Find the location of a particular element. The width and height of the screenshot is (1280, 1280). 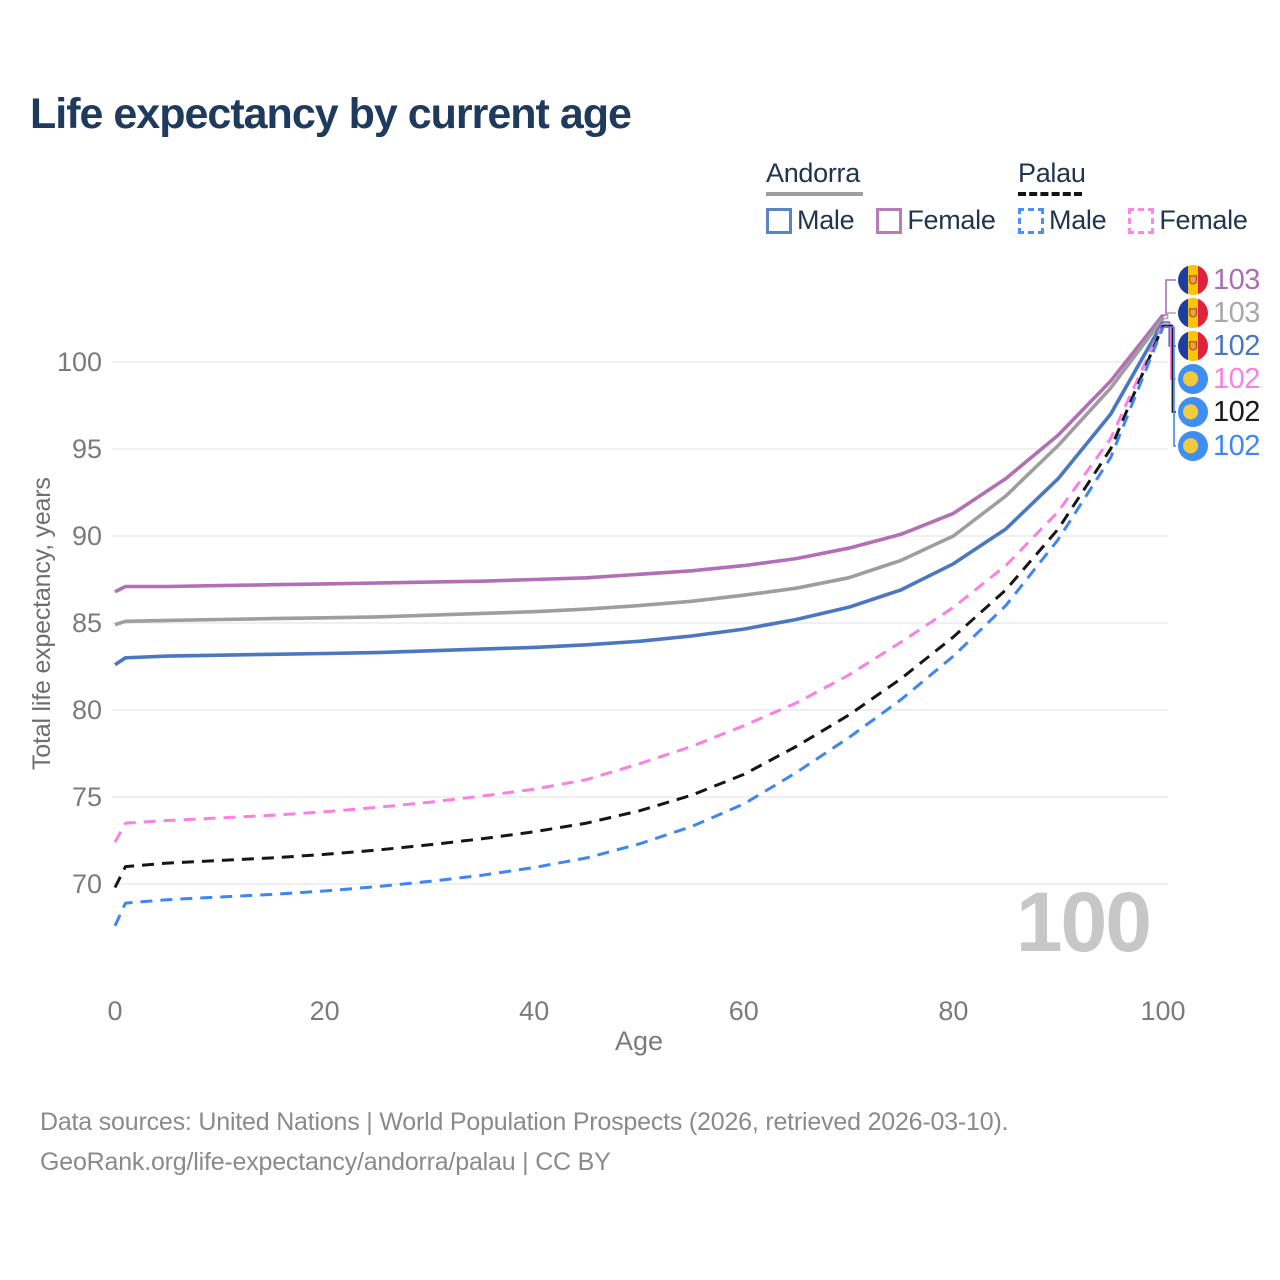

y-tick-90: 90 is located at coordinates (87, 536).